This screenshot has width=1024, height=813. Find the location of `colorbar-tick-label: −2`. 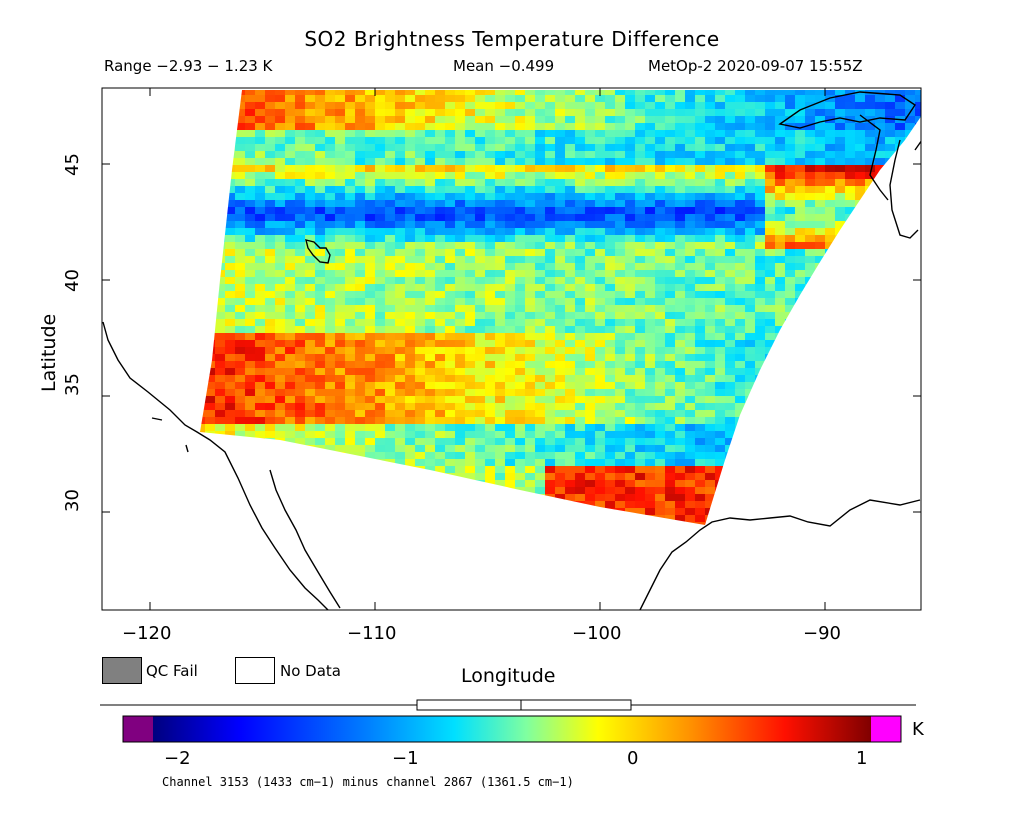

colorbar-tick-label: −2 is located at coordinates (177, 758).